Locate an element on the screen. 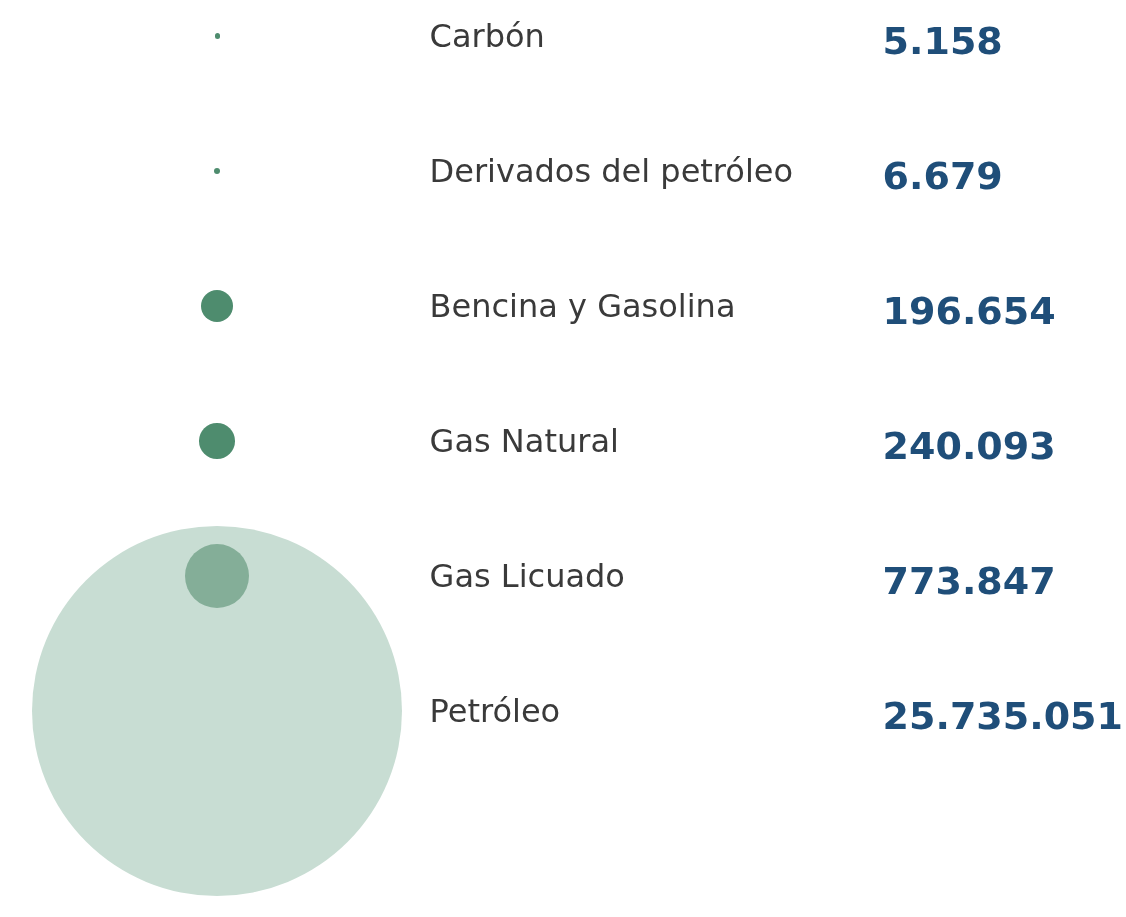 The width and height of the screenshot is (1126, 917). category-label: Carbón is located at coordinates (487, 36).